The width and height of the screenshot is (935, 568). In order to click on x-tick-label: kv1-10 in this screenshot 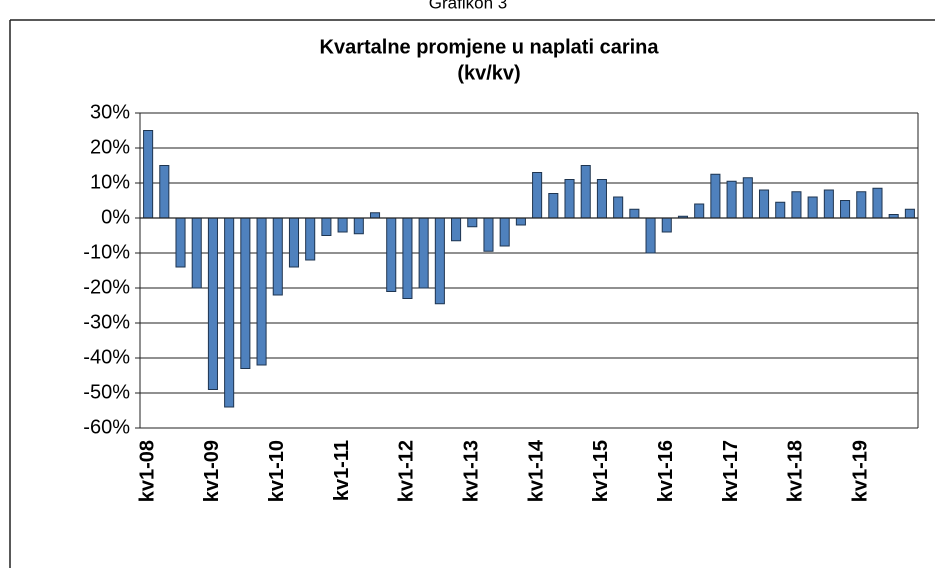, I will do `click(277, 471)`.